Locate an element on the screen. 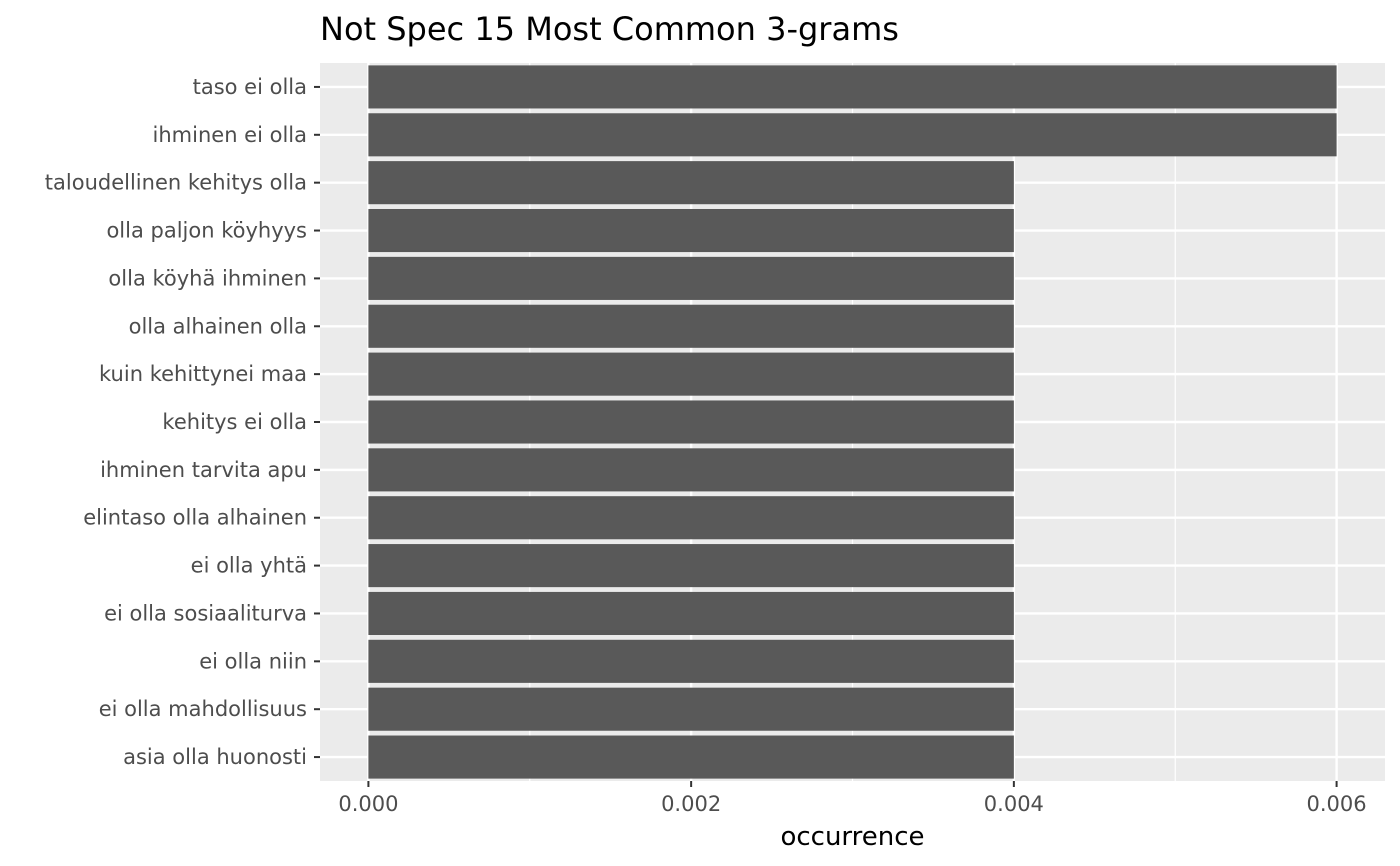 This screenshot has height=866, width=1400. y-tick-label: kehitys ei olla is located at coordinates (234, 422).